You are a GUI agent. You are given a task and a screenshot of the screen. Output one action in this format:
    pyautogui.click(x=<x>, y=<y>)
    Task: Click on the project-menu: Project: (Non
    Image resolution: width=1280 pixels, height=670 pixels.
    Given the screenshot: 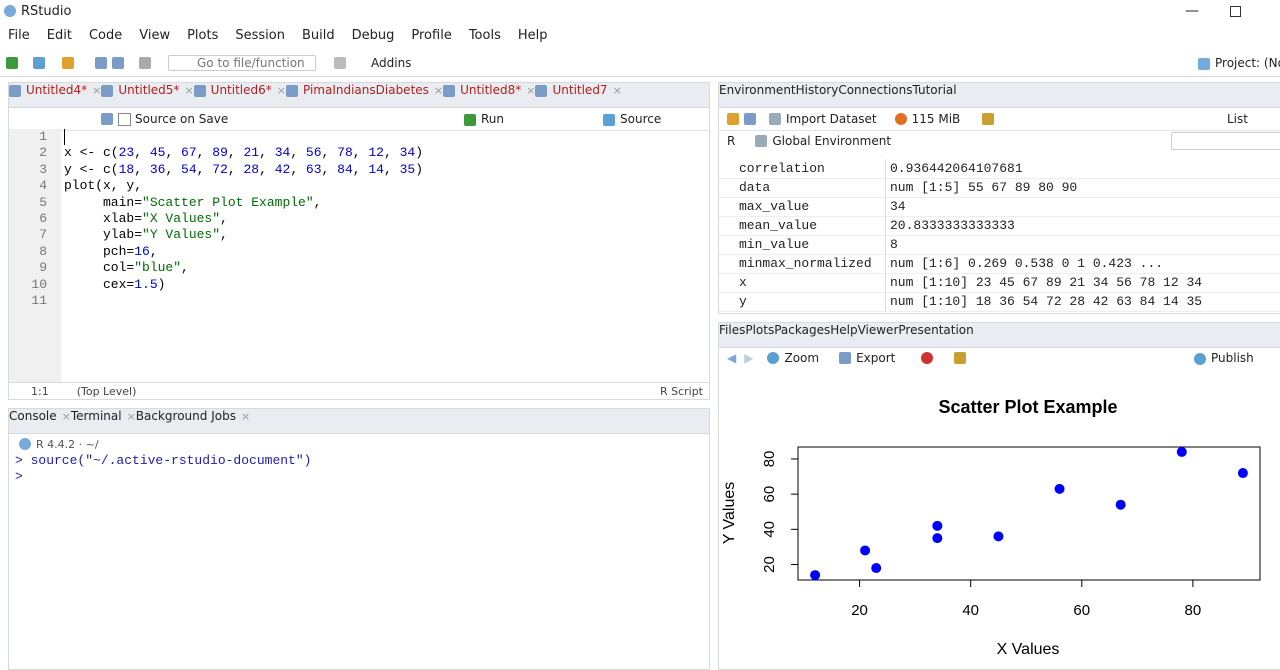 What is the action you would take?
    pyautogui.click(x=1239, y=63)
    